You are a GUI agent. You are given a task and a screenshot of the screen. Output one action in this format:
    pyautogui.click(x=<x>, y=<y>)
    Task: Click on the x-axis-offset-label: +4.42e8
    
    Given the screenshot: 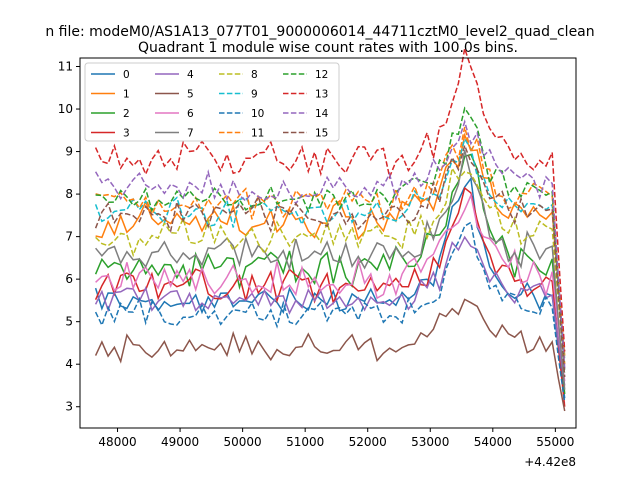 What is the action you would take?
    pyautogui.click(x=550, y=462)
    